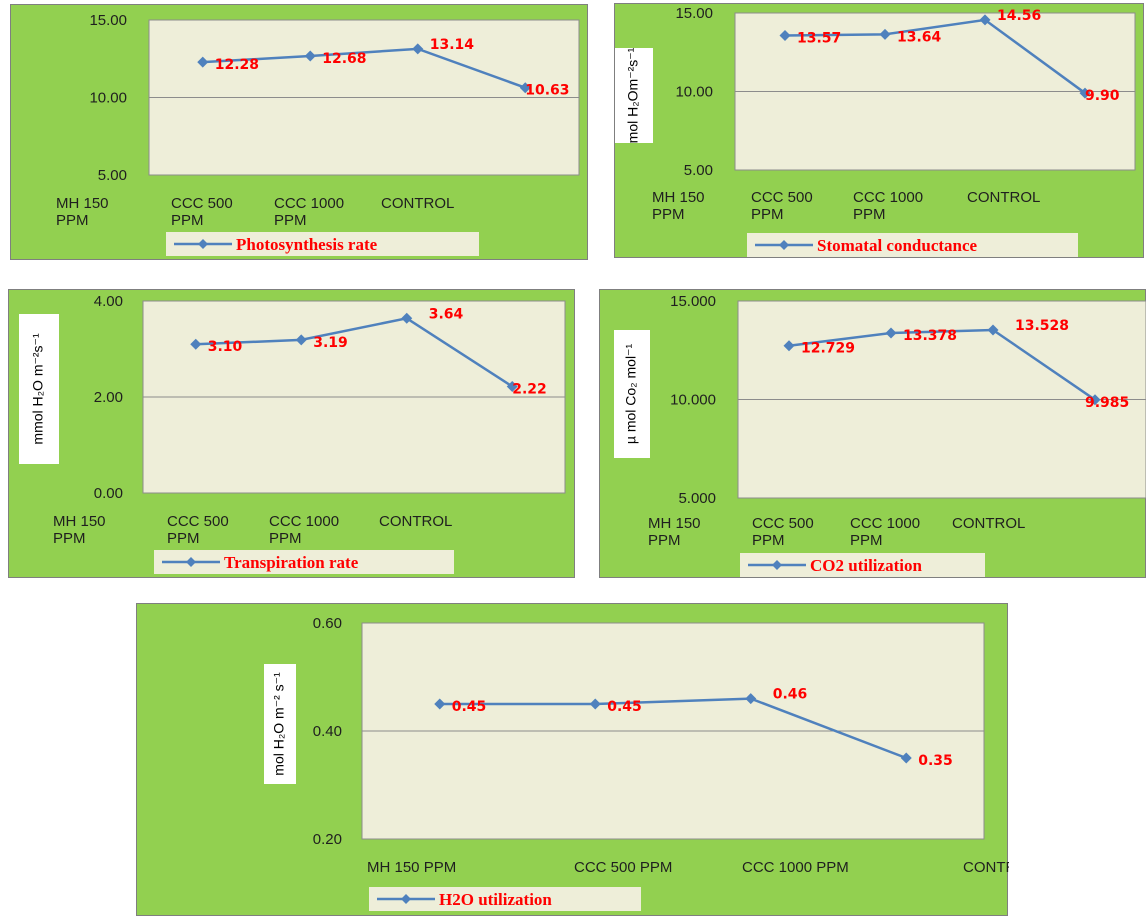 The image size is (1146, 919). Describe the element at coordinates (327, 839) in the screenshot. I see `y-tick-label: 0.20` at that location.